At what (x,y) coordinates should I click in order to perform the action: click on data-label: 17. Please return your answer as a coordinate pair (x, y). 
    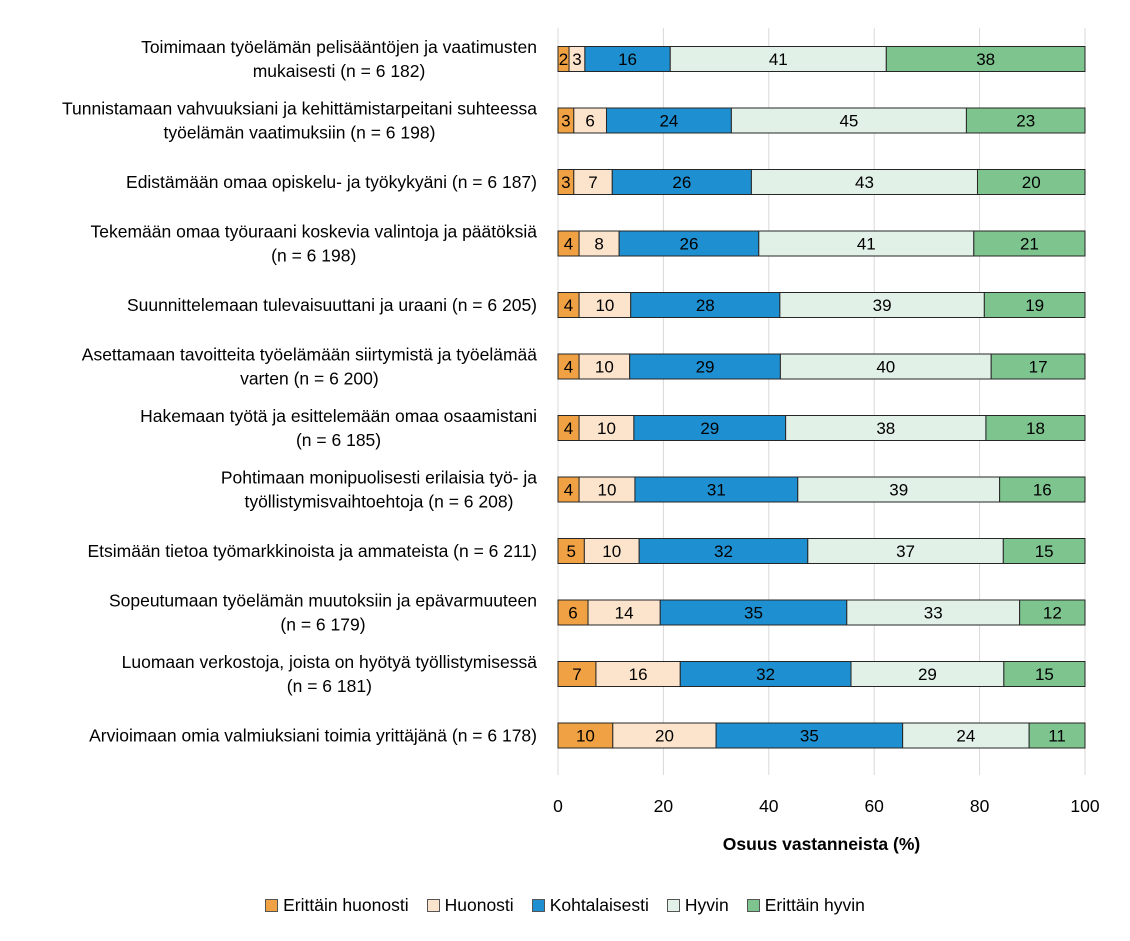
    Looking at the image, I should click on (1038, 367).